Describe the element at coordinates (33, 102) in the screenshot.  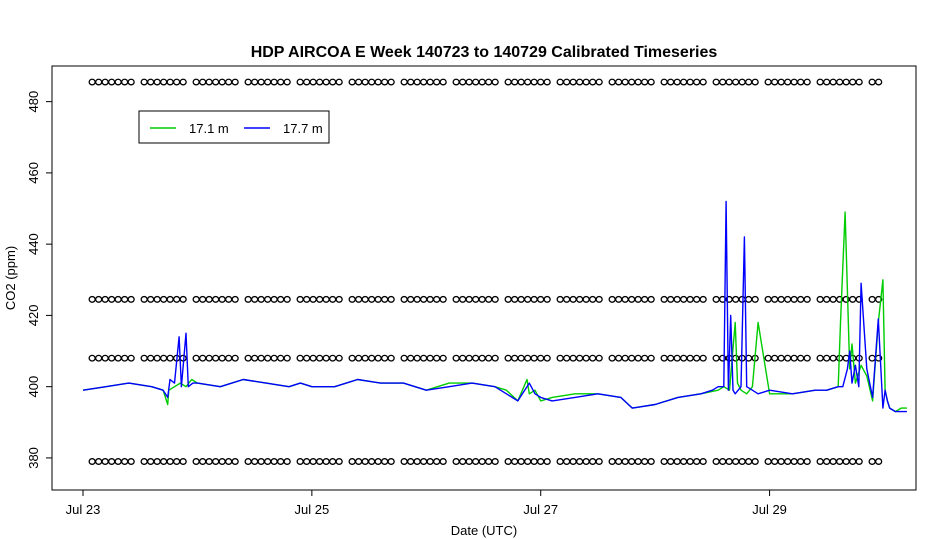
I see `y-tick-label: 480` at that location.